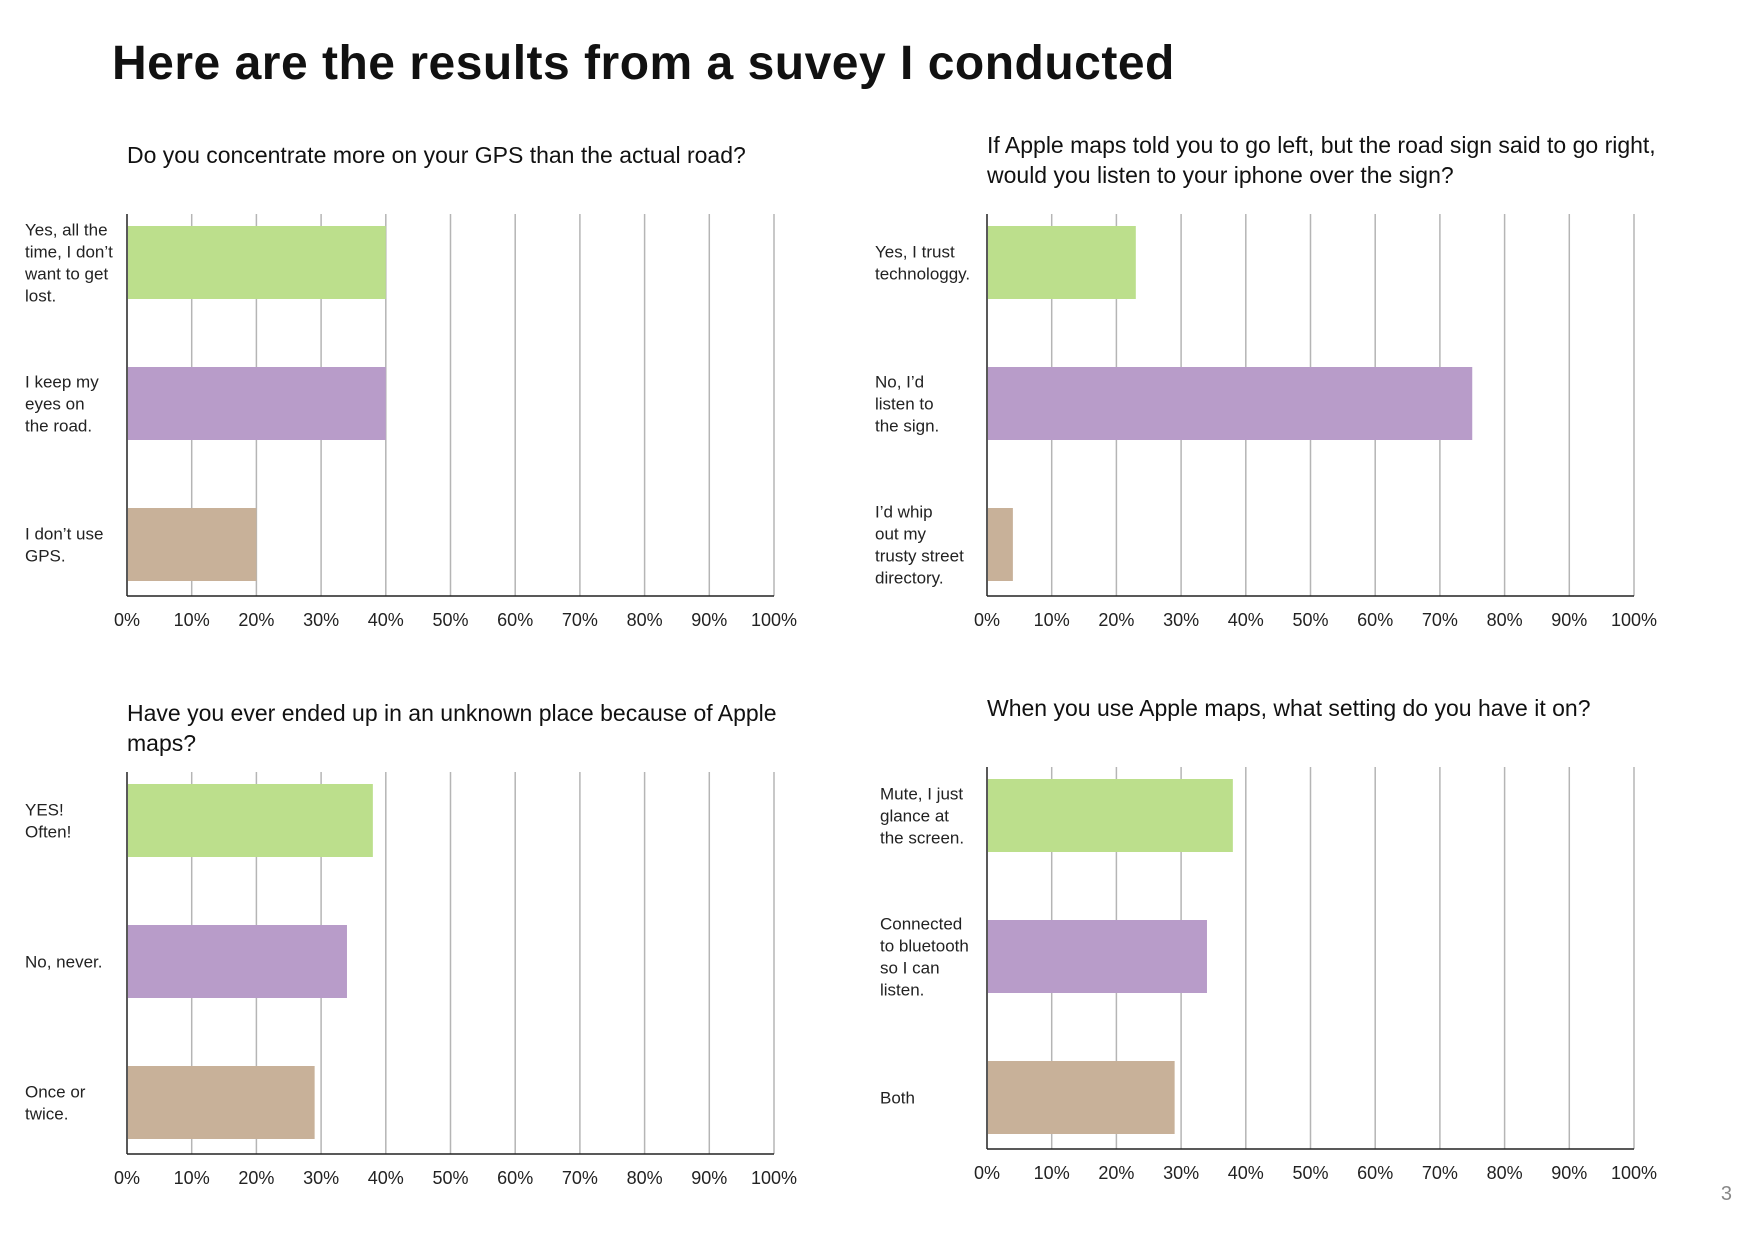 Image resolution: width=1754 pixels, height=1248 pixels. Describe the element at coordinates (907, 426) in the screenshot. I see `category-label-line: the sign.` at that location.